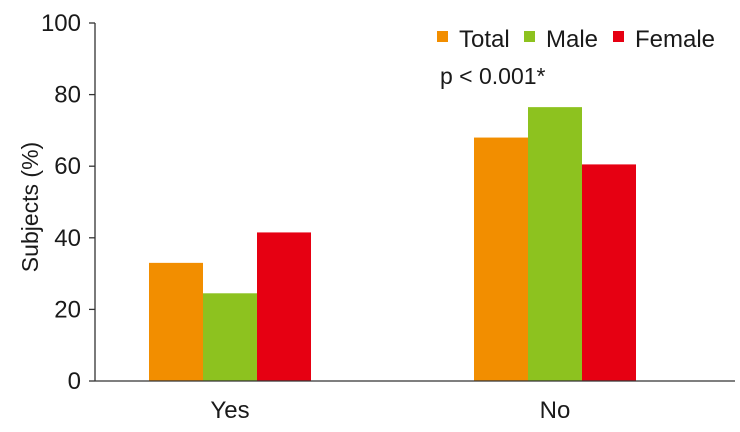  What do you see at coordinates (67, 166) in the screenshot?
I see `y-tick-label: 60` at bounding box center [67, 166].